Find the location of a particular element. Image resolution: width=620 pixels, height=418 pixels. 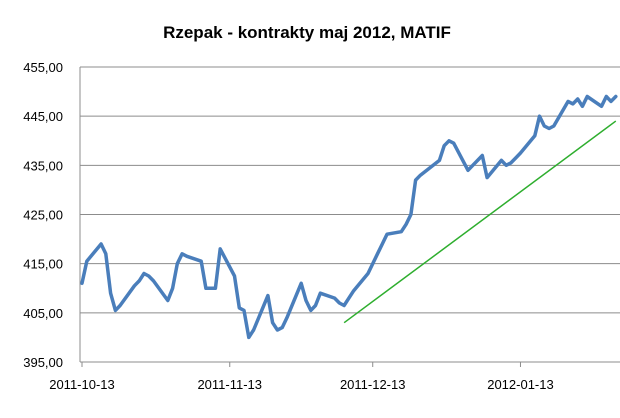

y-tick-label: 435,00 is located at coordinates (43, 165).